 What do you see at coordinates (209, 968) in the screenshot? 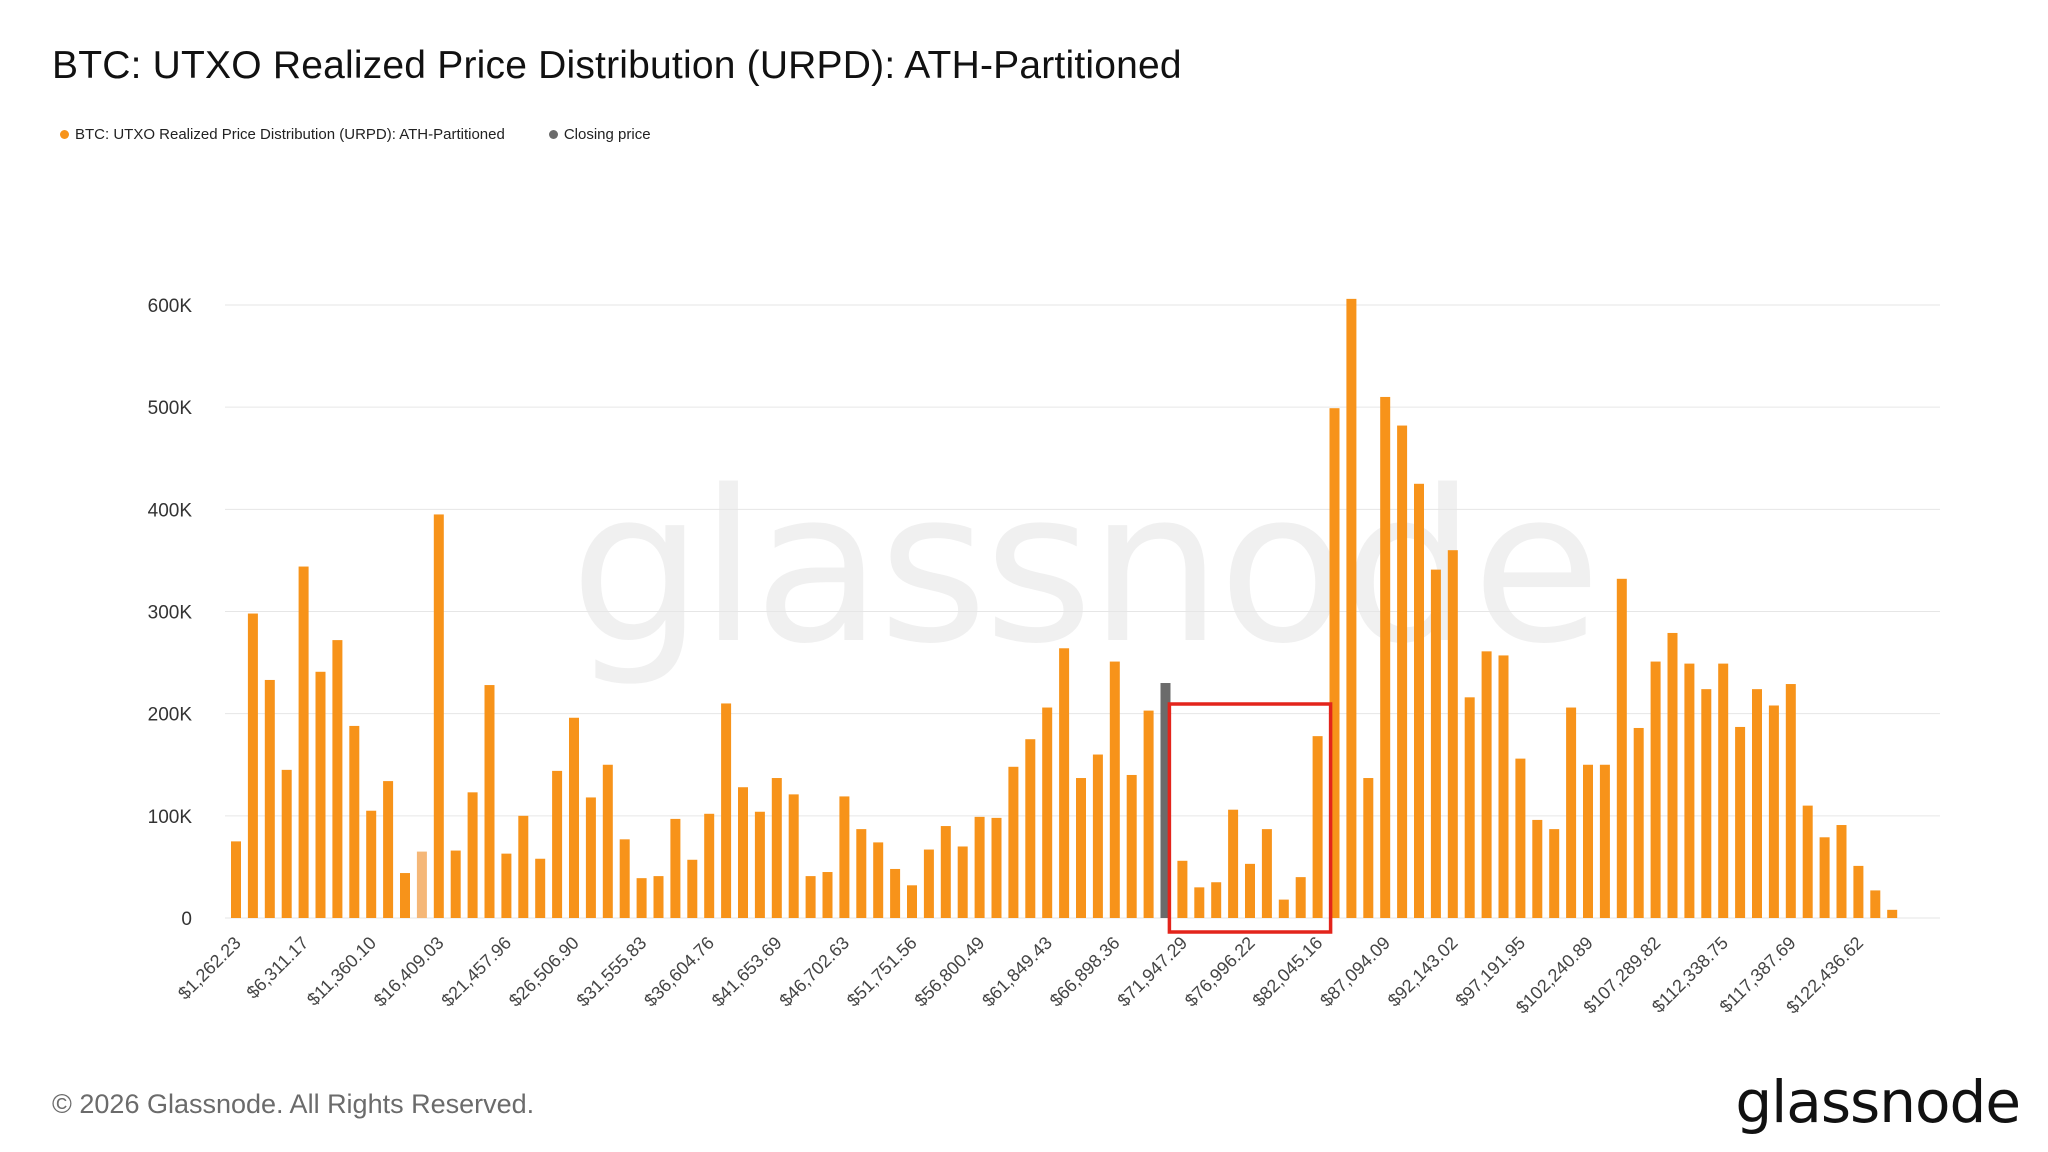
I see `x-tick-label: $1,262.23` at bounding box center [209, 968].